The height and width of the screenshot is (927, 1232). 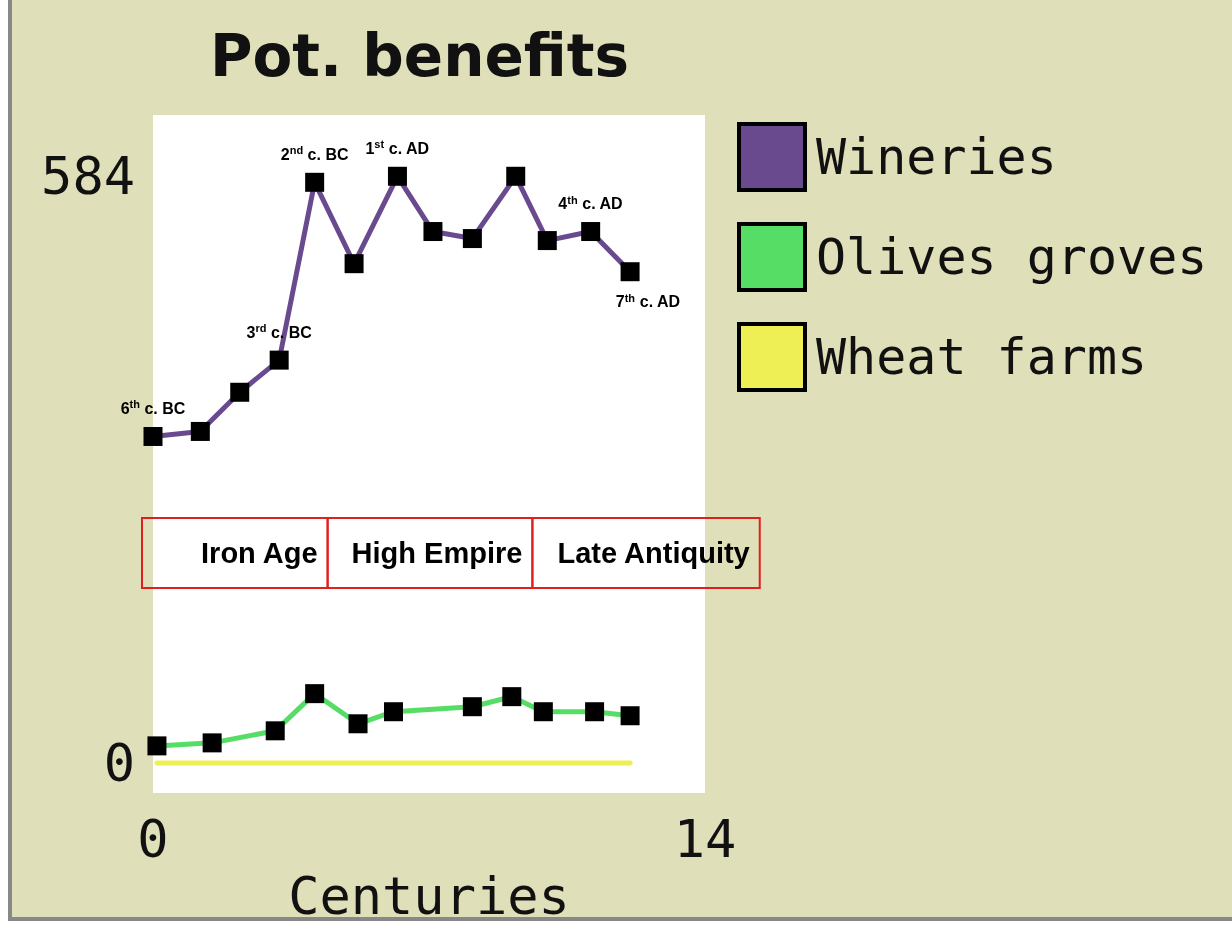 I want to click on annotation: High Empire, so click(x=437, y=553).